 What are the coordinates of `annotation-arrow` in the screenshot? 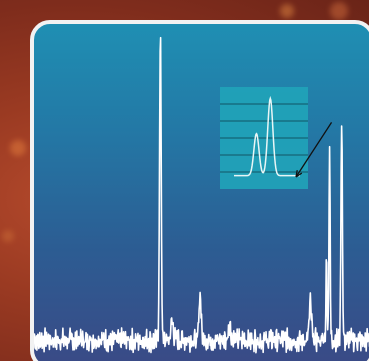 It's located at (314, 150).